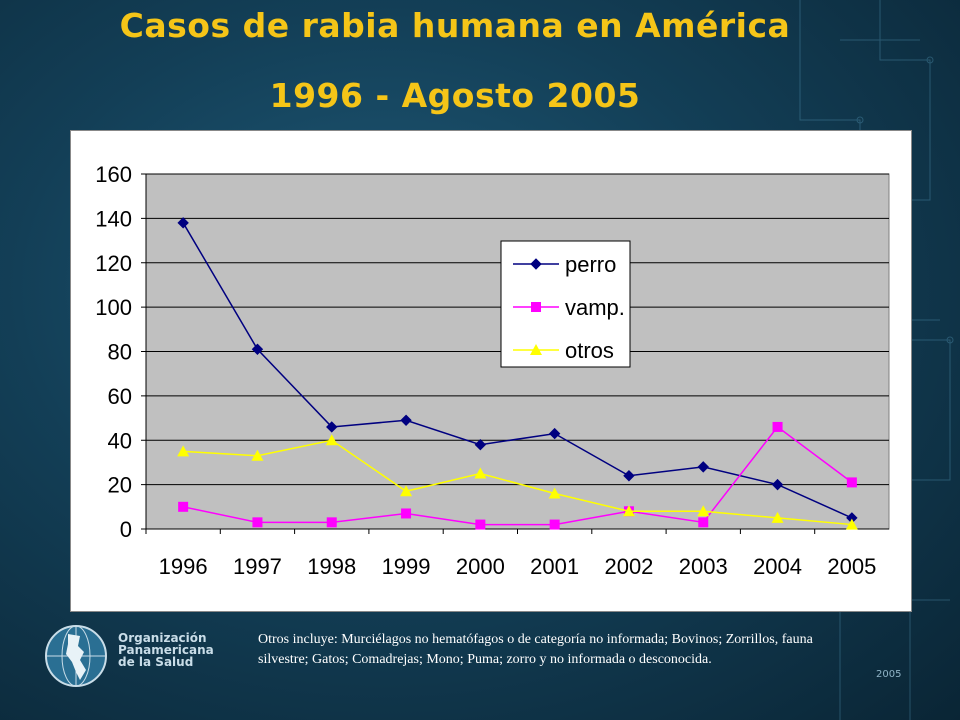  I want to click on point-vamp-1997, so click(257, 522).